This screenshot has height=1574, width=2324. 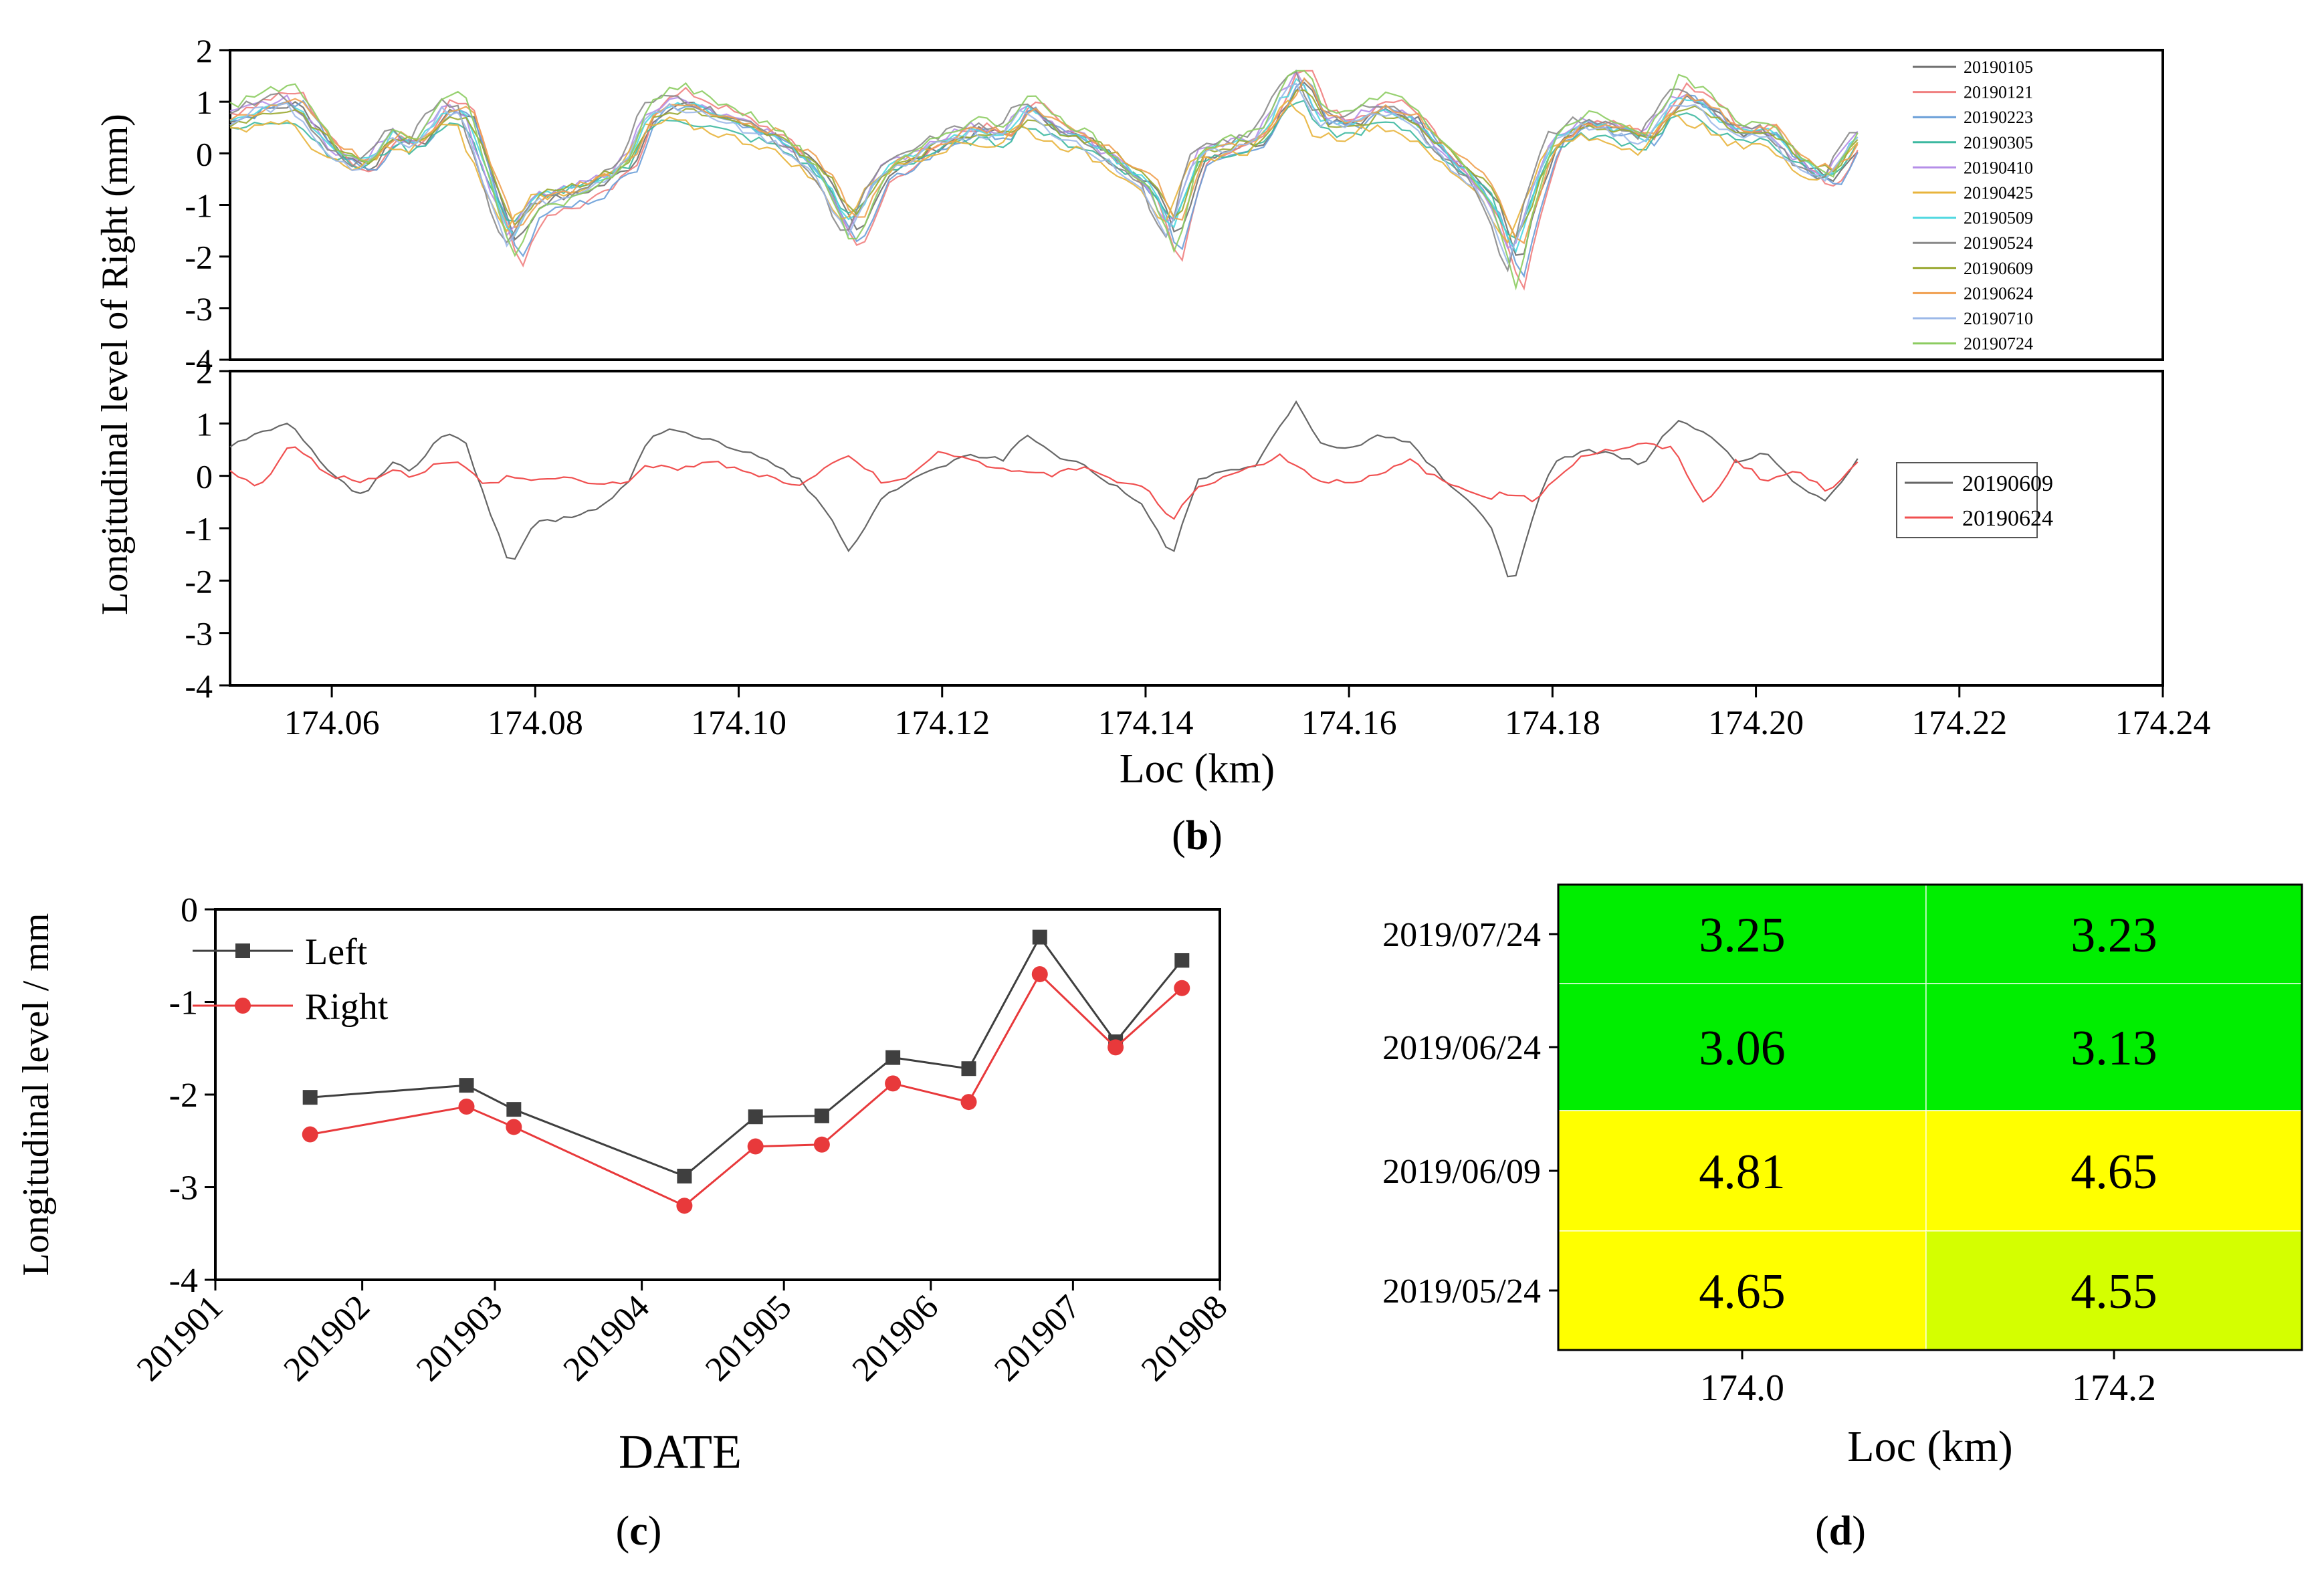 I want to click on legend-marker-right, so click(x=243, y=1006).